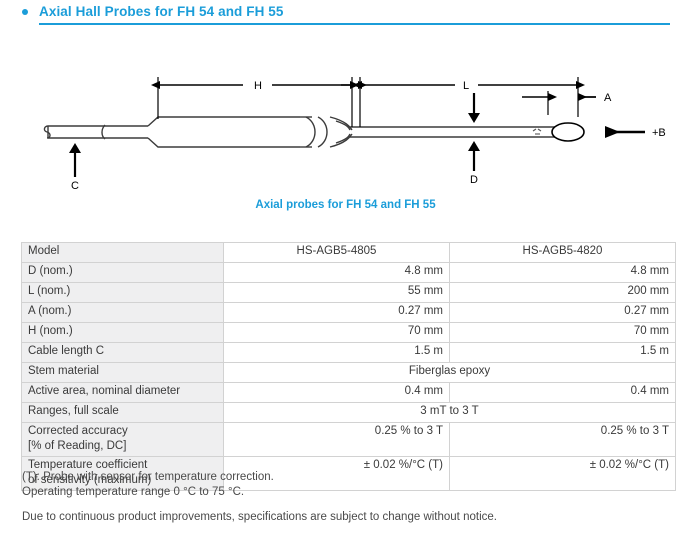  What do you see at coordinates (75, 186) in the screenshot?
I see `dimension-label-c: C` at bounding box center [75, 186].